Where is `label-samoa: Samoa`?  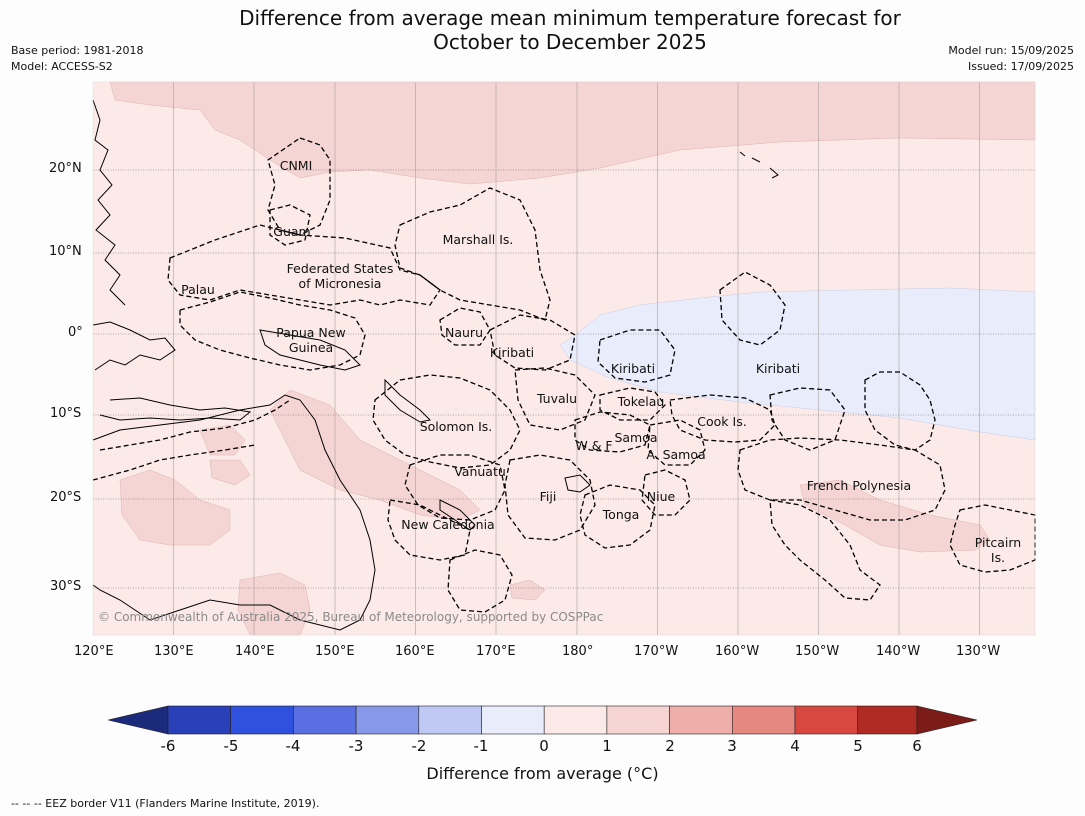 label-samoa: Samoa is located at coordinates (635, 437).